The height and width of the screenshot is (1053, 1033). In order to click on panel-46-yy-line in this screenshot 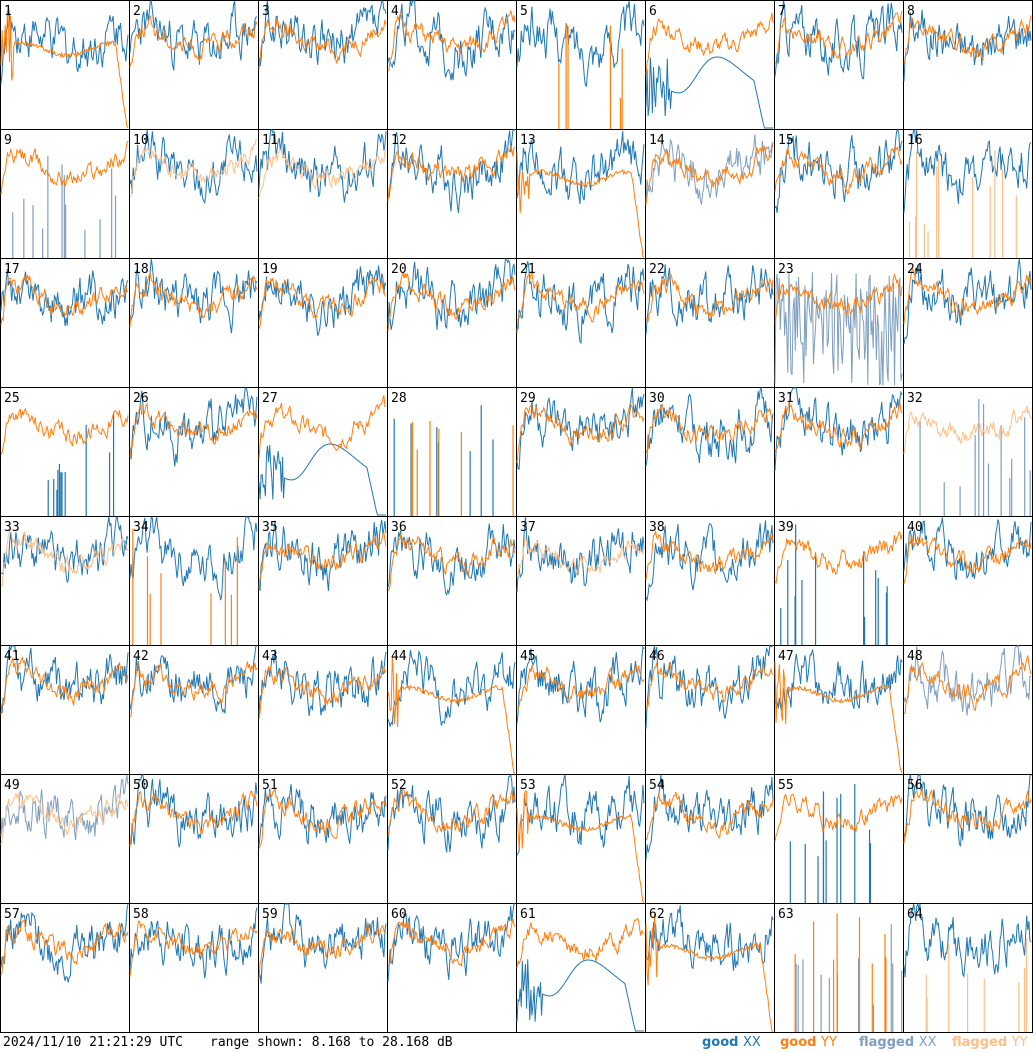, I will do `click(709, 685)`.